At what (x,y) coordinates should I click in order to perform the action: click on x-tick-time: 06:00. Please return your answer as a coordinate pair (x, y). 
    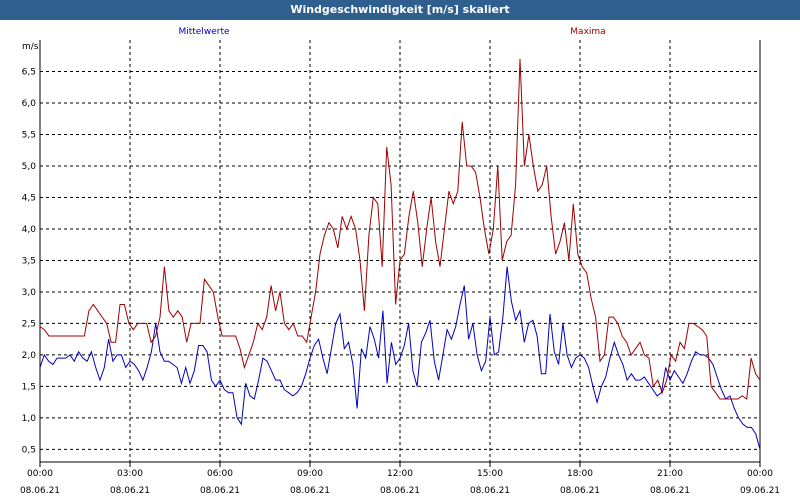
    Looking at the image, I should click on (220, 474).